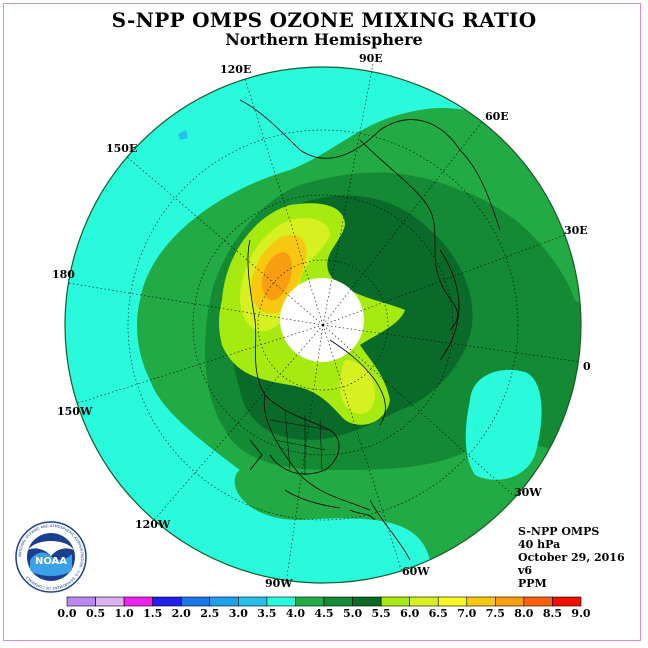 This screenshot has width=648, height=648. Describe the element at coordinates (371, 58) in the screenshot. I see `lon-label-90e: 90E` at that location.